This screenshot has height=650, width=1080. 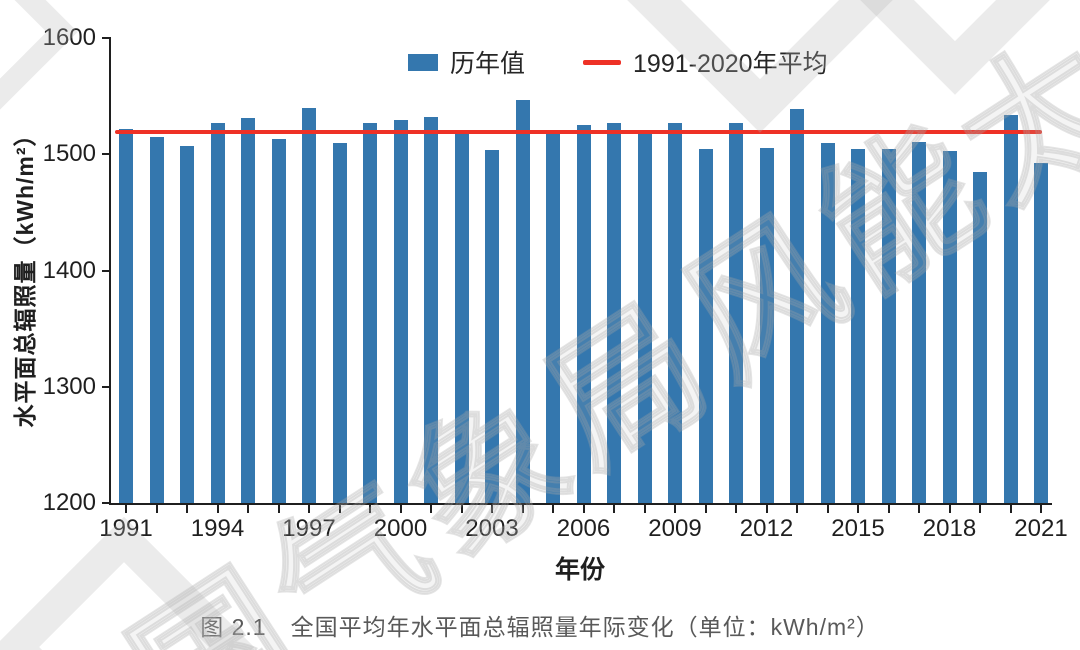 What do you see at coordinates (579, 570) in the screenshot?
I see `x-axis-title: 年份` at bounding box center [579, 570].